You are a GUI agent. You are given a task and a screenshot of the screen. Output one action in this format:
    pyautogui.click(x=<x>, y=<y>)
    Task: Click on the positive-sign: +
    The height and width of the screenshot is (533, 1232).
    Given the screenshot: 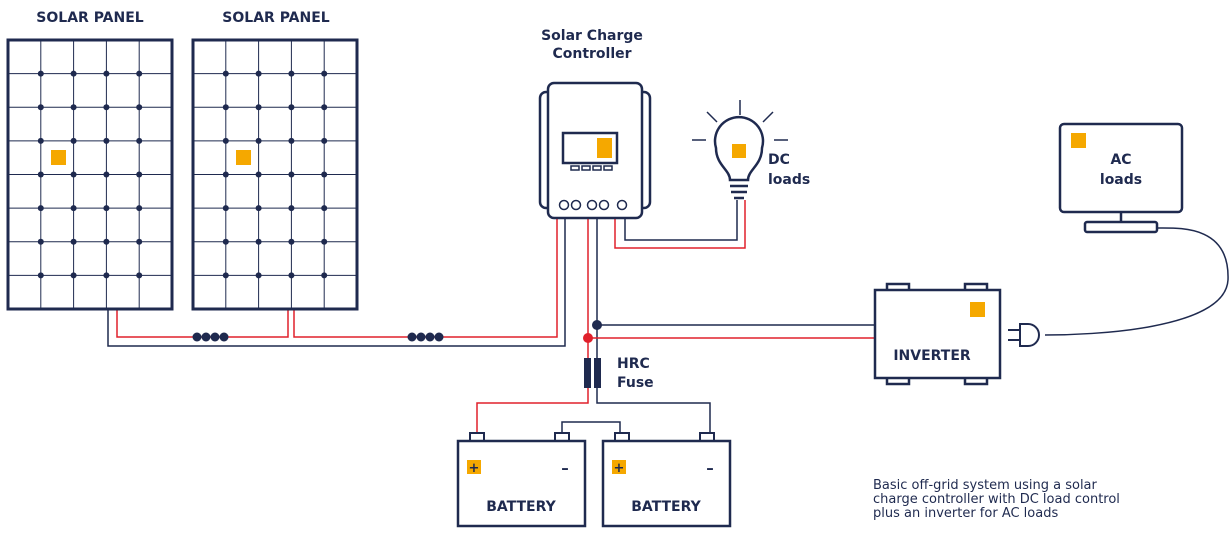 What is the action you would take?
    pyautogui.click(x=474, y=468)
    